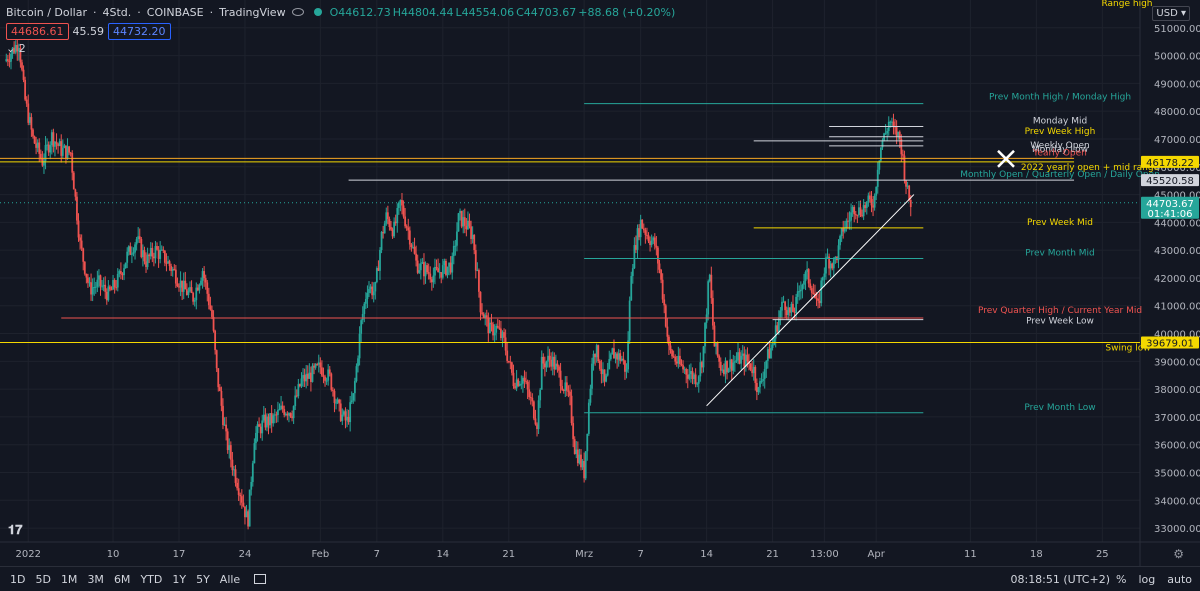 This screenshot has width=1200, height=591. I want to click on tf-5d: 5D, so click(43, 579).